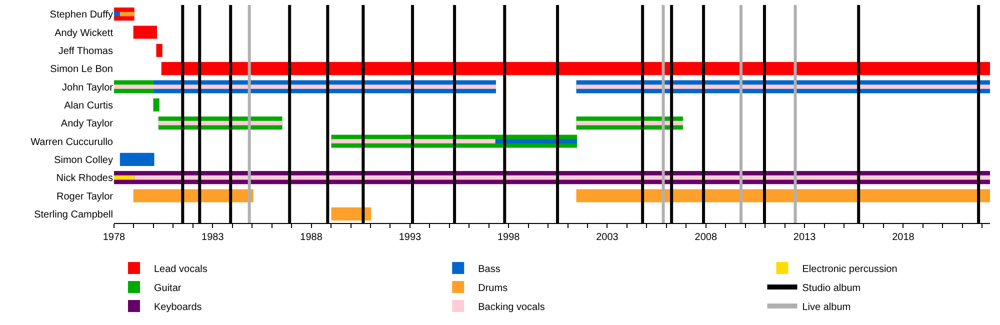 The image size is (1000, 325). I want to click on y-tick-label: Warren Cuccurullo, so click(72, 142).